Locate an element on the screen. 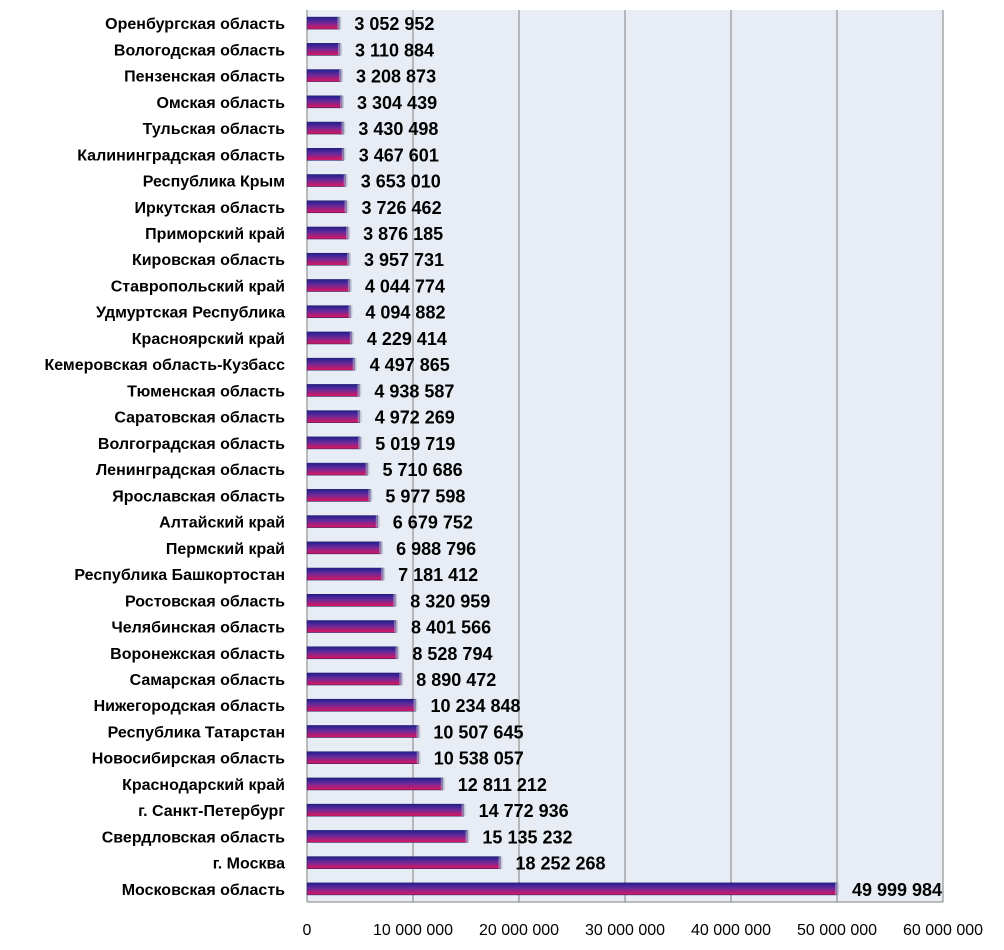  data-label: 3 304 439 is located at coordinates (397, 103).